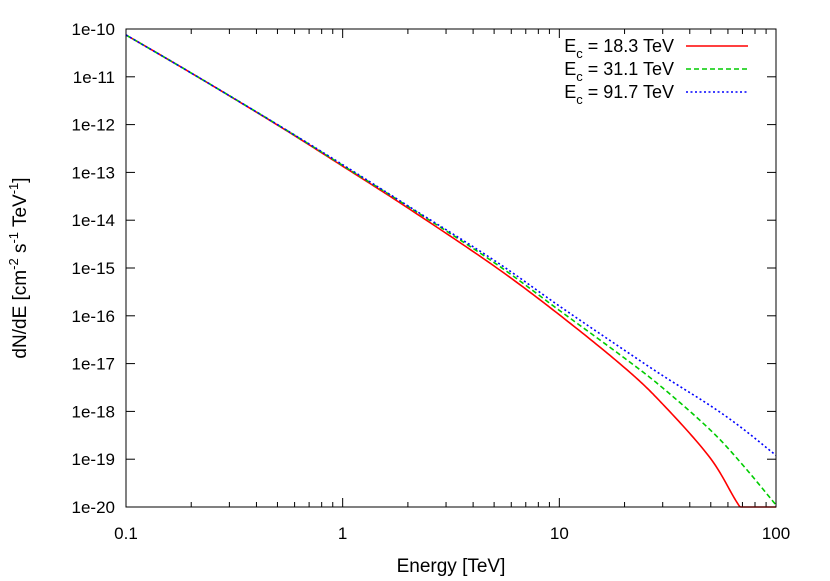 This screenshot has width=830, height=581. I want to click on legend-label-rest: = 91.7 TeV, so click(628, 92).